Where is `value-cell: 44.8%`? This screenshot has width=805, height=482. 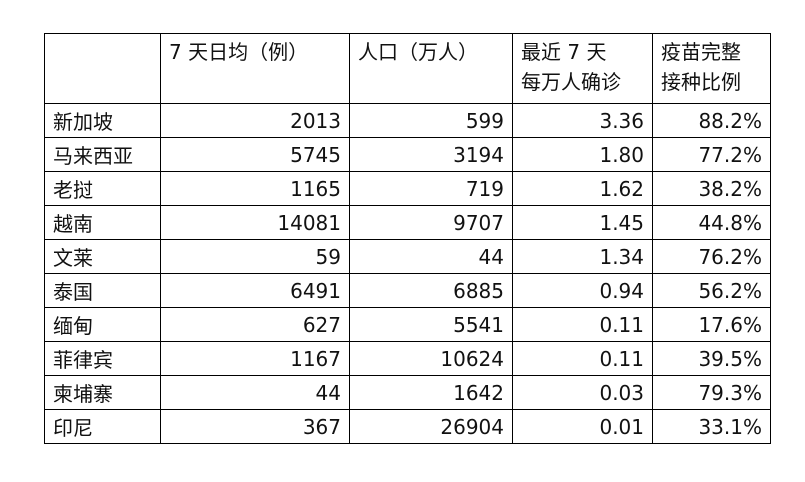 value-cell: 44.8% is located at coordinates (711, 222).